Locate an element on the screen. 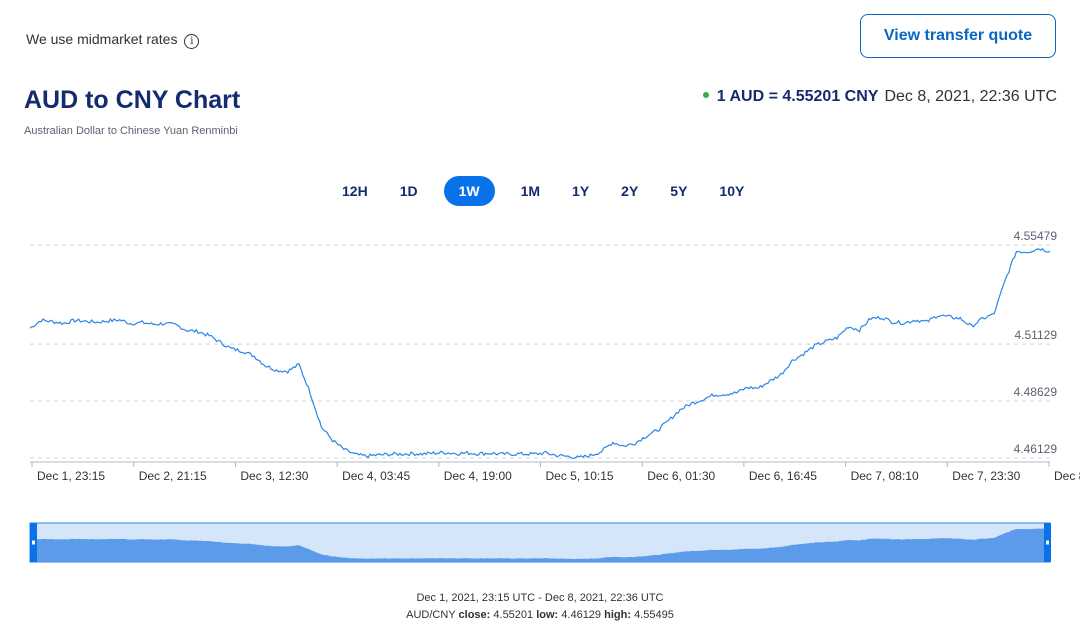 The width and height of the screenshot is (1080, 635). page-title: AUD to CNY Chart is located at coordinates (132, 100).